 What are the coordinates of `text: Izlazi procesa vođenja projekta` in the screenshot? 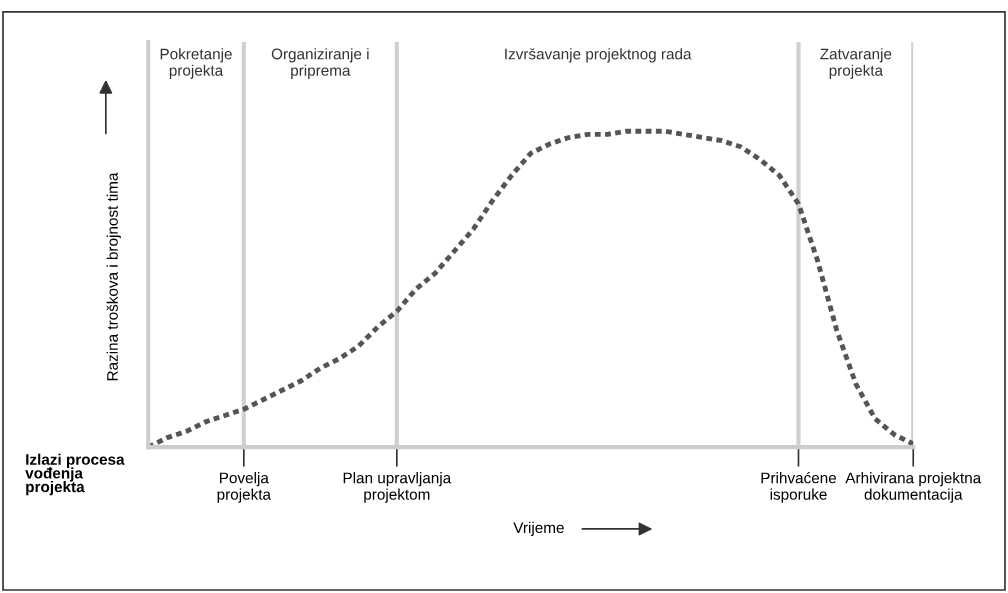 It's located at (75, 474).